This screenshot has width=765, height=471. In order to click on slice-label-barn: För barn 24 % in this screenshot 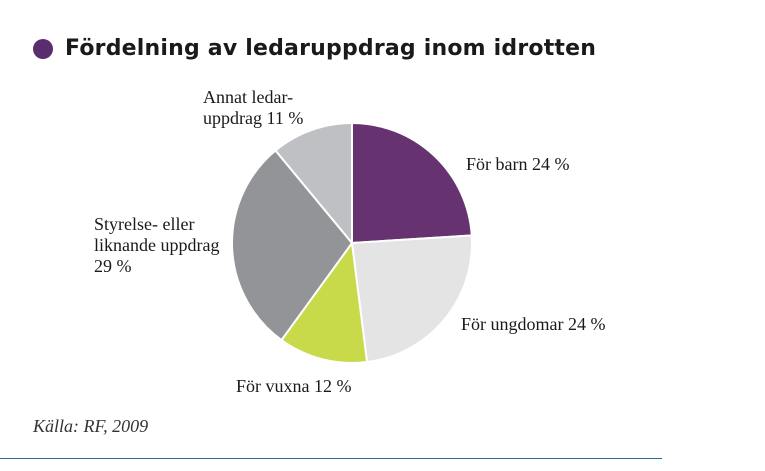, I will do `click(518, 164)`.